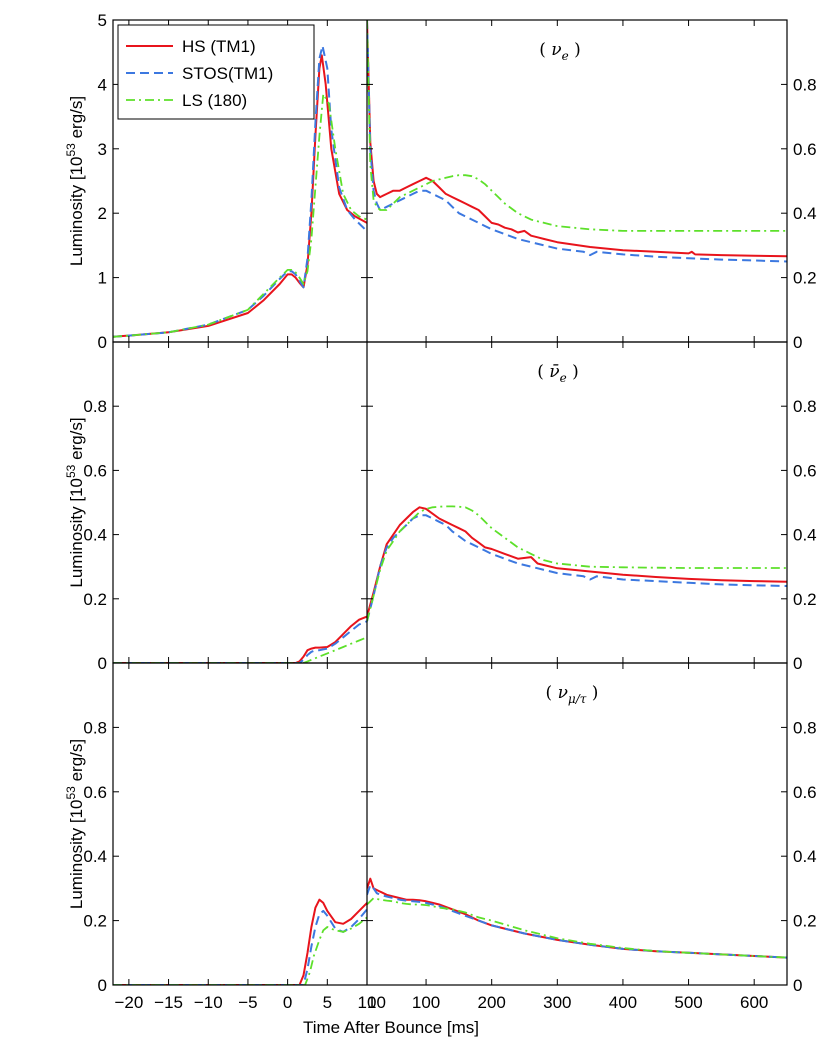 The image size is (830, 1044). Describe the element at coordinates (327, 1002) in the screenshot. I see `x-tick-label-left: 5` at that location.